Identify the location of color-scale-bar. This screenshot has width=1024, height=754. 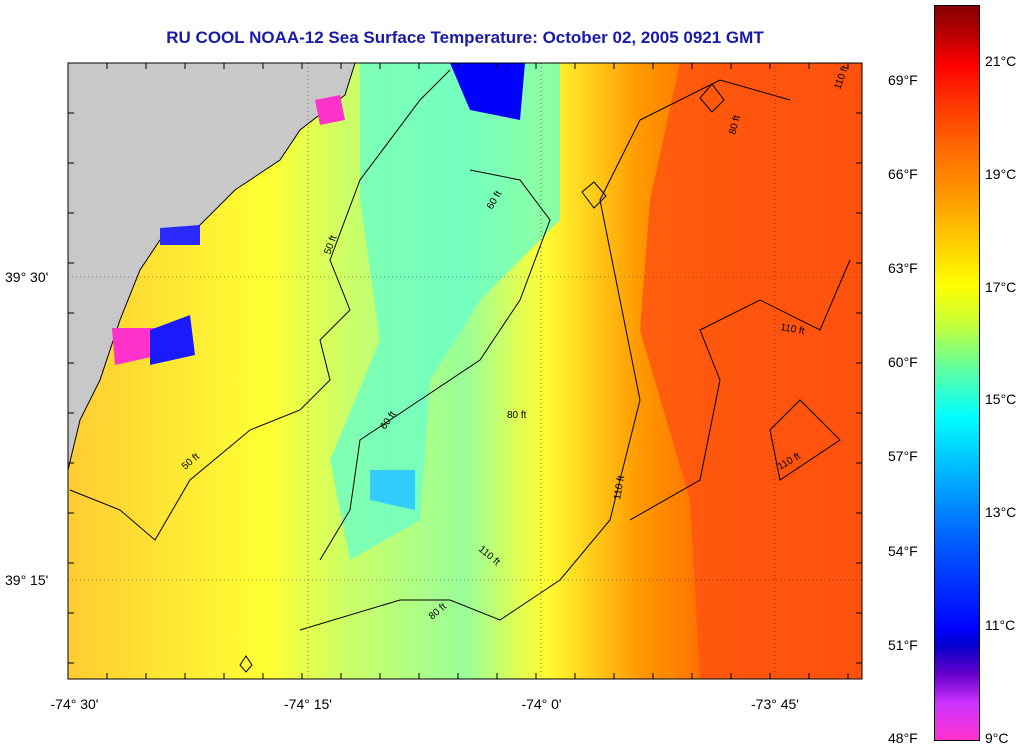
(957, 373).